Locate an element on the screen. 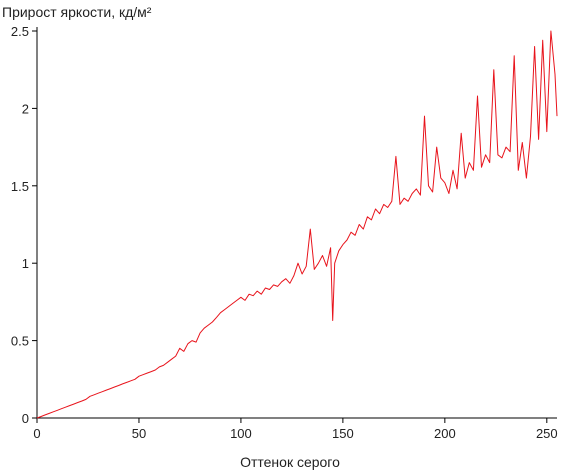 This screenshot has width=561, height=471. x-axis-ticks: 0 50 100 150 200 250 is located at coordinates (295, 429).